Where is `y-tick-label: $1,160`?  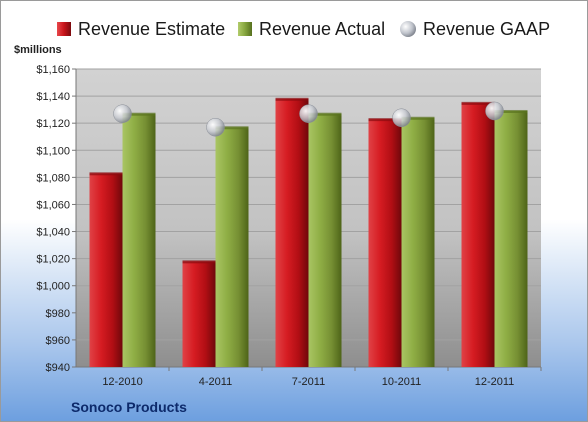 y-tick-label: $1,160 is located at coordinates (53, 70).